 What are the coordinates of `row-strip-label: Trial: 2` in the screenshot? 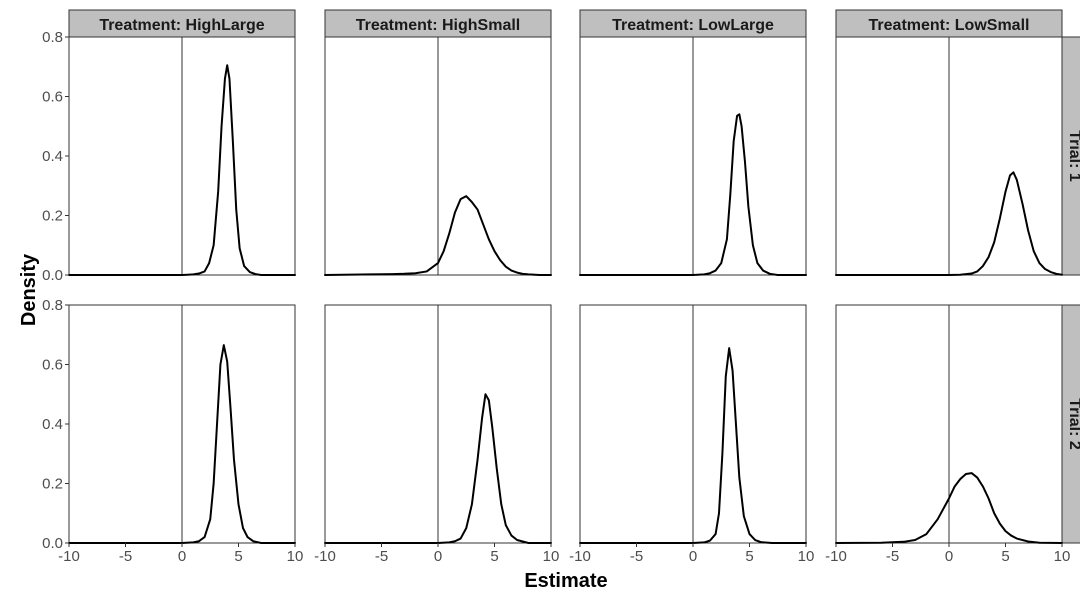 It's located at (1073, 424).